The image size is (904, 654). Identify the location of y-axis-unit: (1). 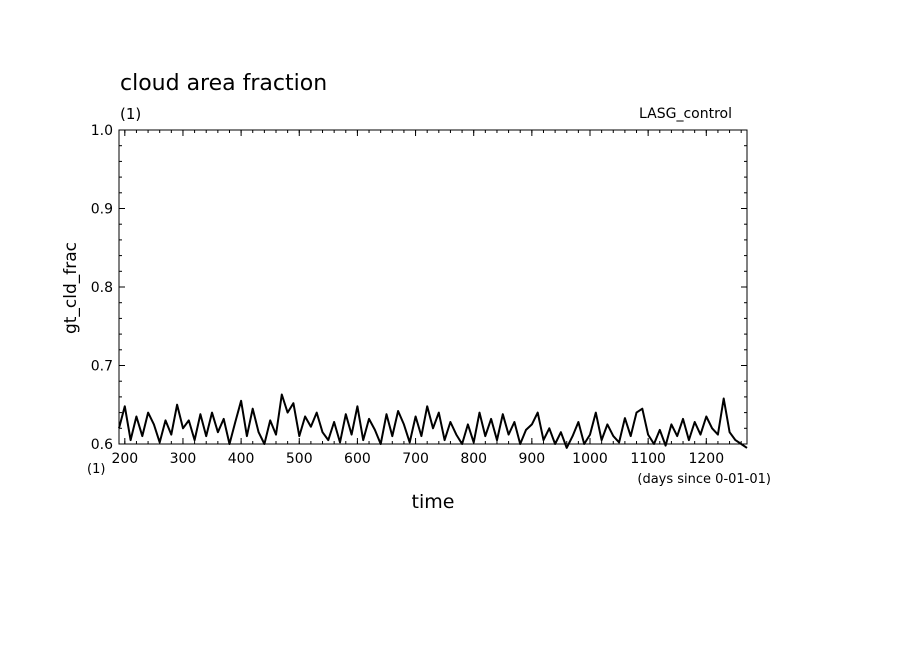
(96, 469).